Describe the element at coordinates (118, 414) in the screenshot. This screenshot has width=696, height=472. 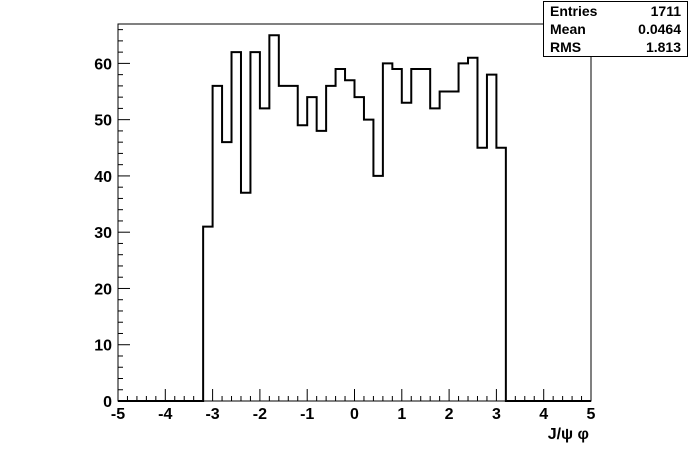
I see `x-tick-label: -5` at that location.